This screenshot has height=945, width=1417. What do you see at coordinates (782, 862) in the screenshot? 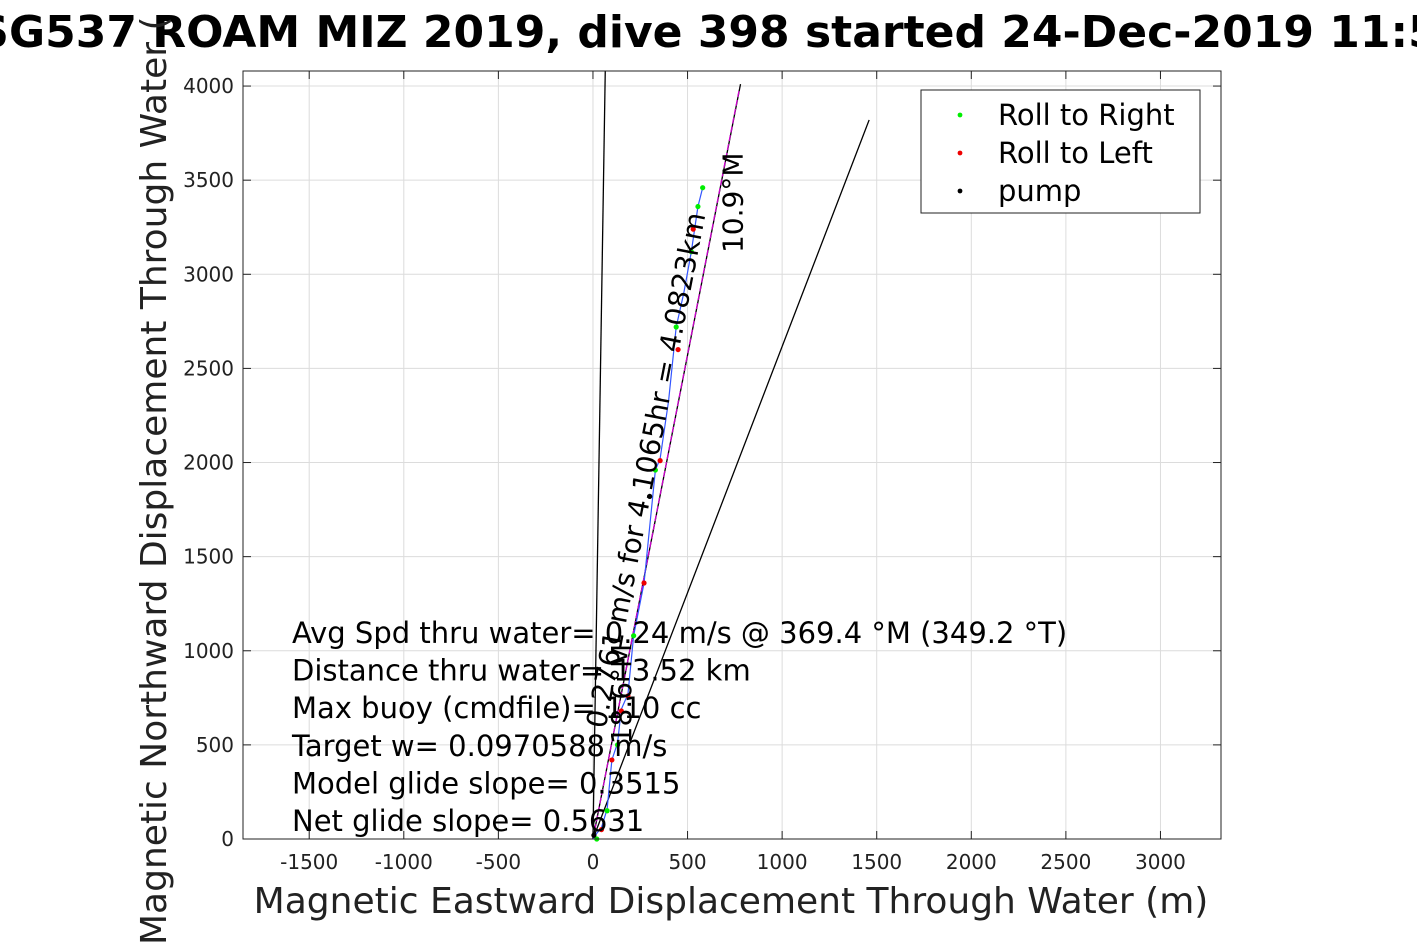
I see `x-tick-label: 1000` at bounding box center [782, 862].